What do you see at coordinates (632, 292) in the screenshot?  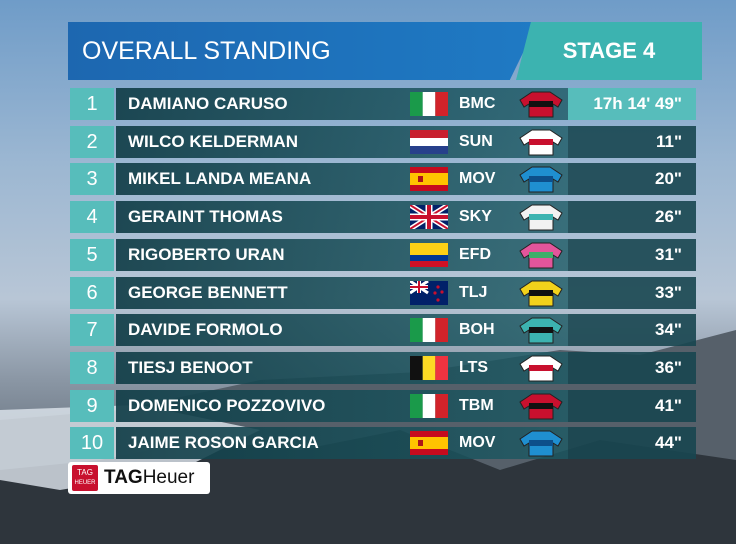 I see `gap-time: 33"` at bounding box center [632, 292].